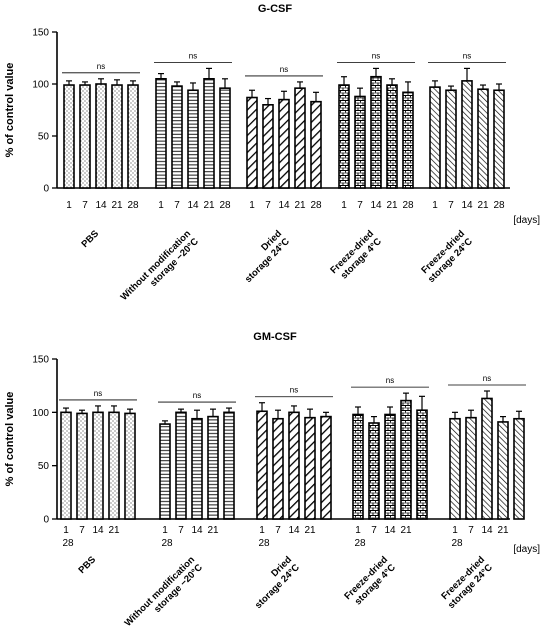 Image resolution: width=550 pixels, height=641 pixels. What do you see at coordinates (44, 137) in the screenshot?
I see `y-tick-label: 50` at bounding box center [44, 137].